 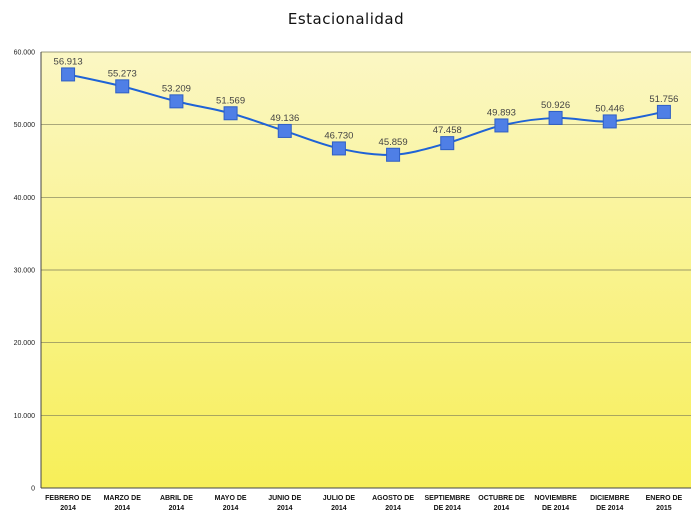 I want to click on x-tick-label: MARZO DE 2014, so click(x=123, y=503).